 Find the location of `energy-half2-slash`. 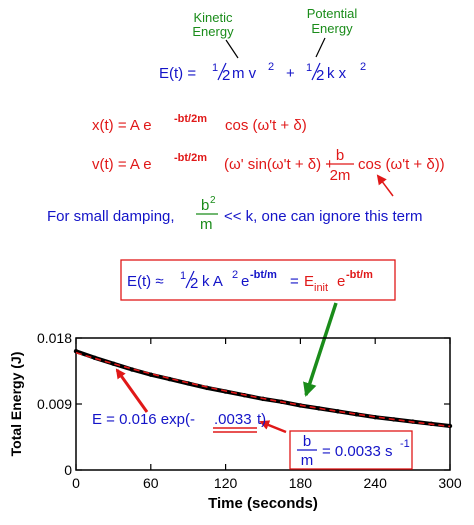

energy-half2-slash is located at coordinates (316, 71).